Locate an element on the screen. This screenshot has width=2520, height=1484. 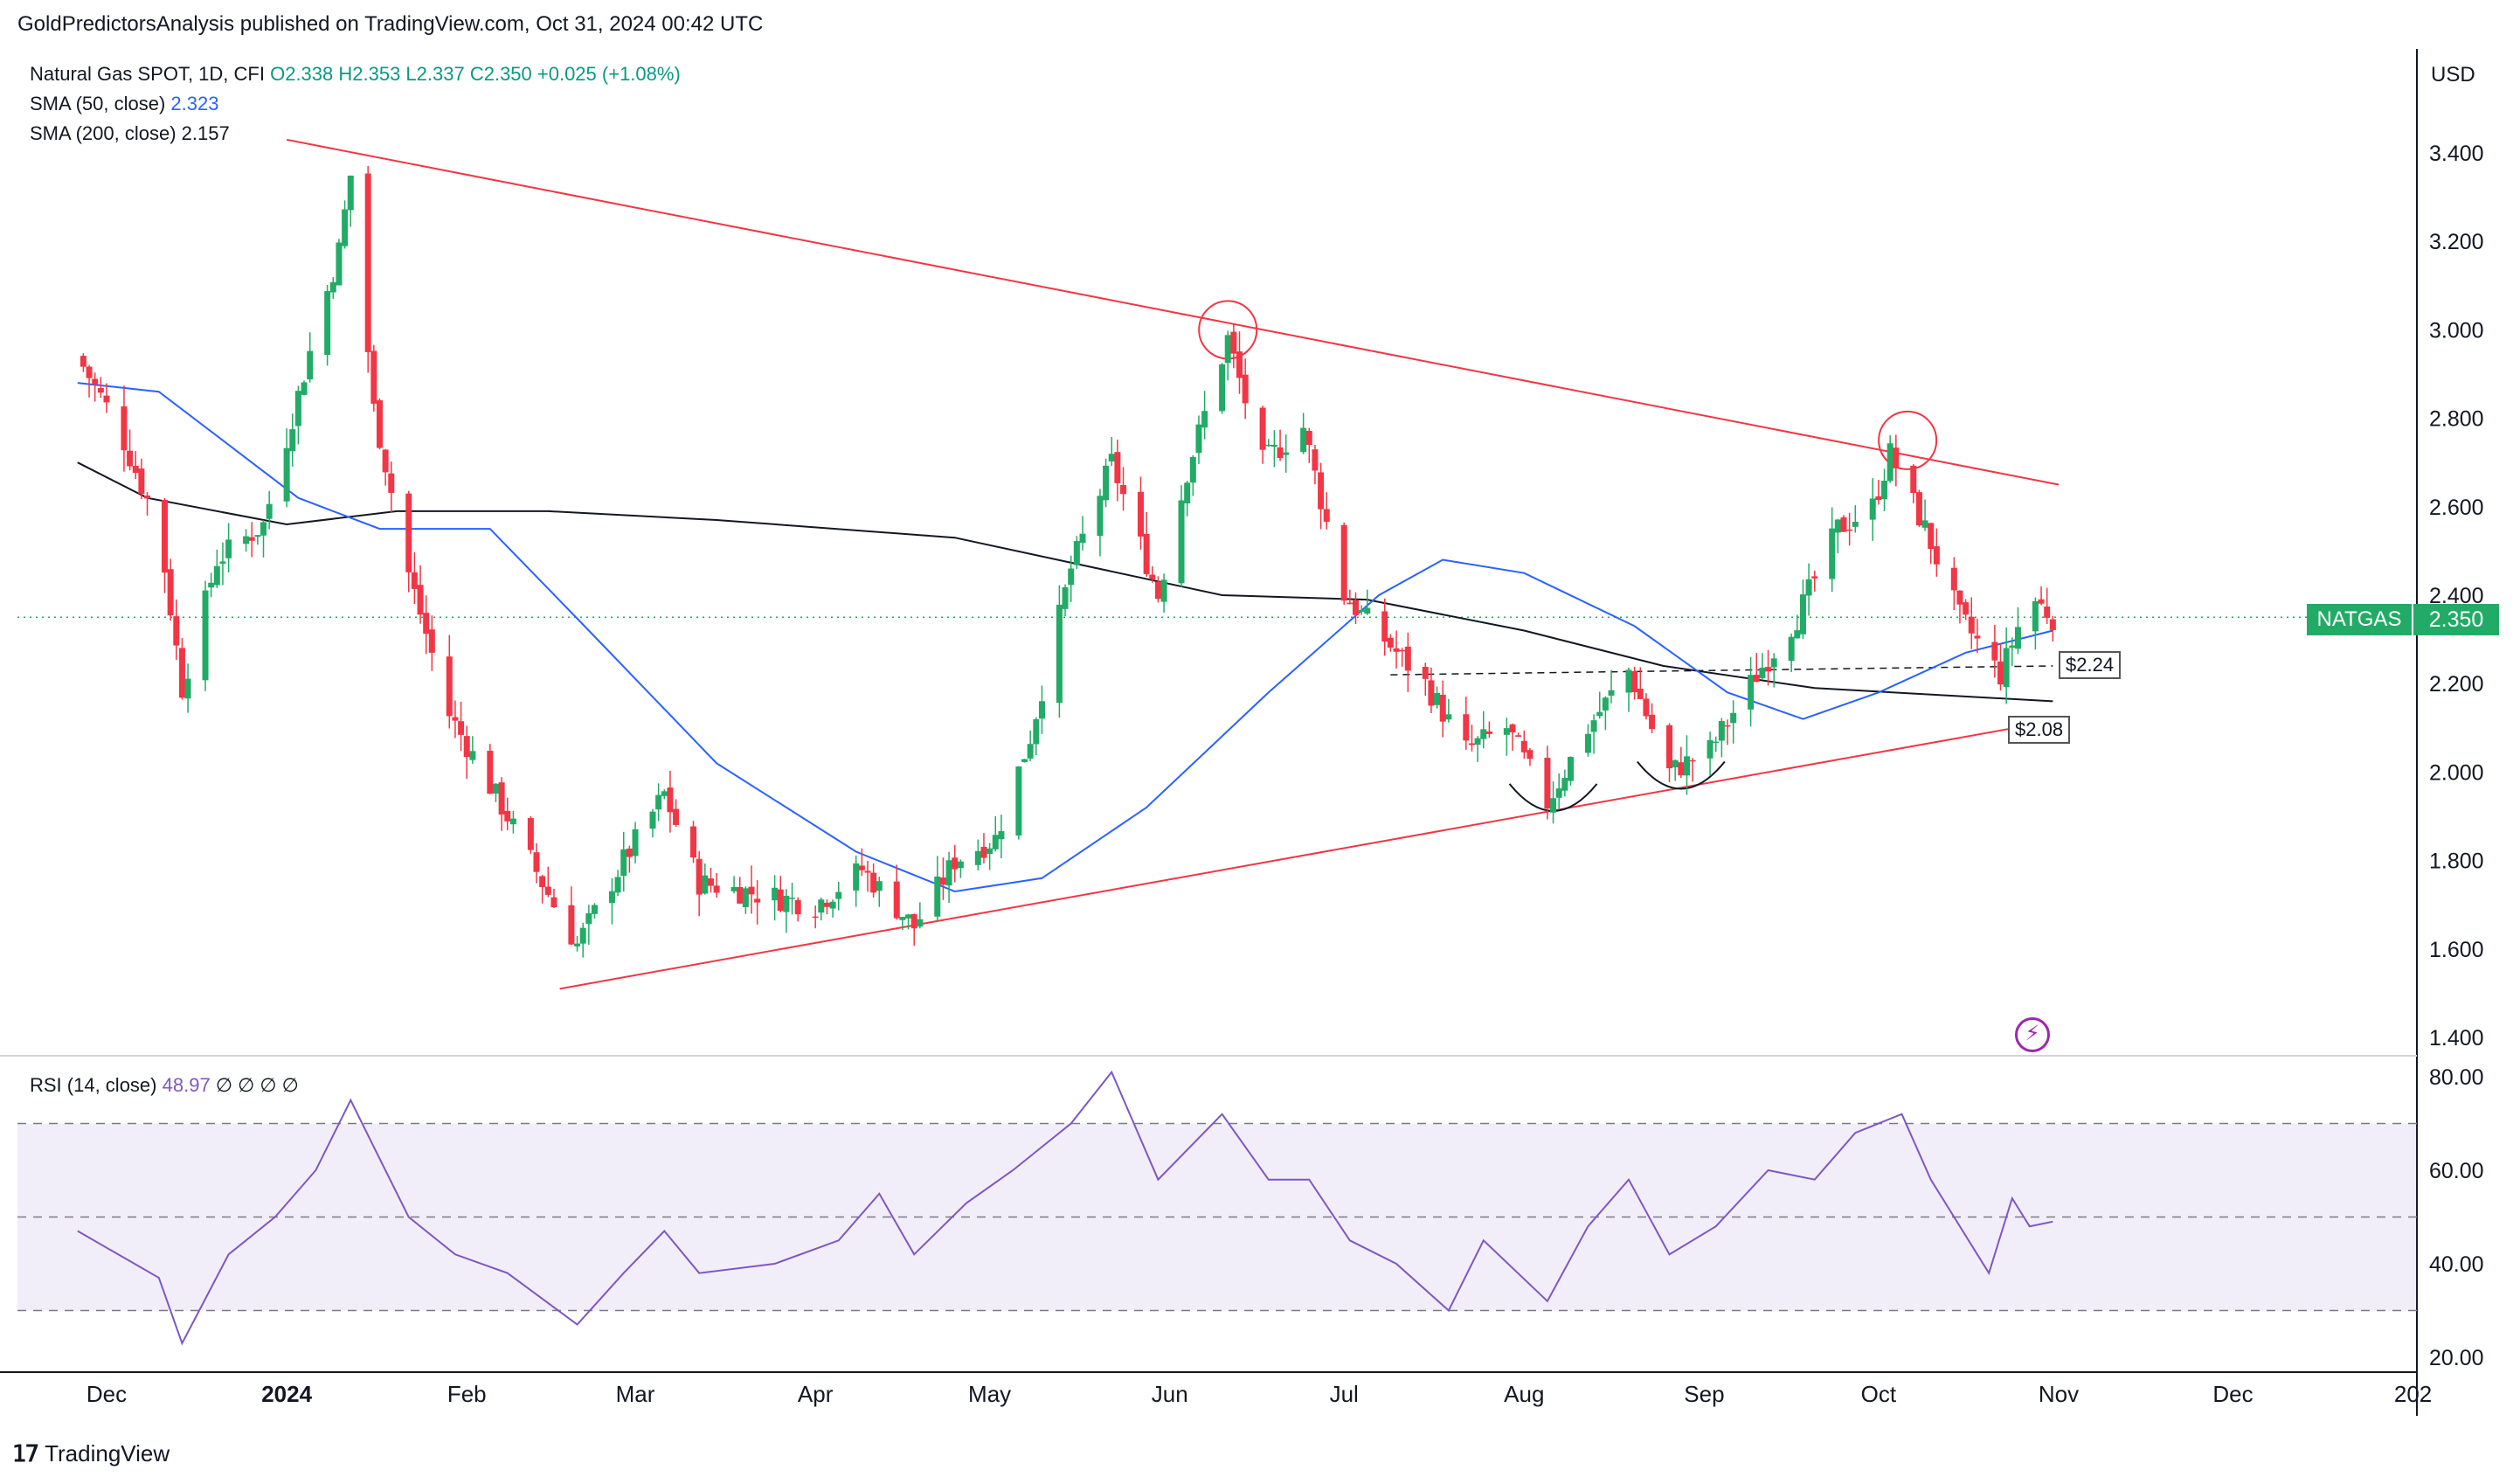
rsi-tick-label: 80.00 is located at coordinates (2456, 1077).